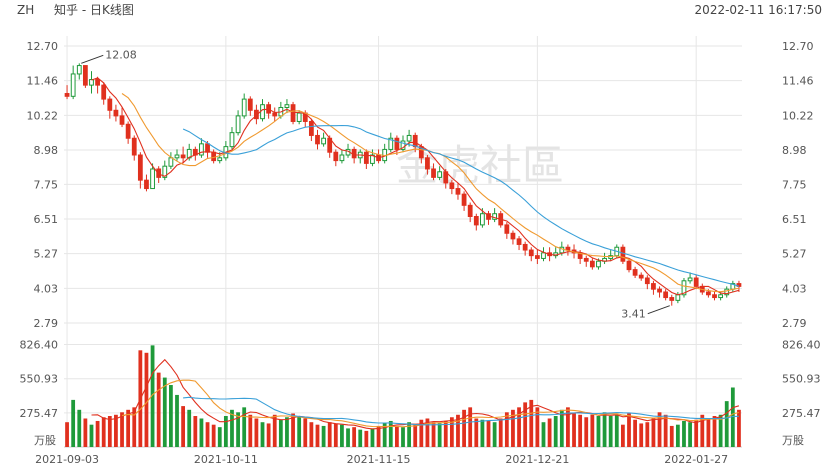 The height and width of the screenshot is (470, 840). I want to click on x-tick-label: 2021-11-15, so click(379, 459).